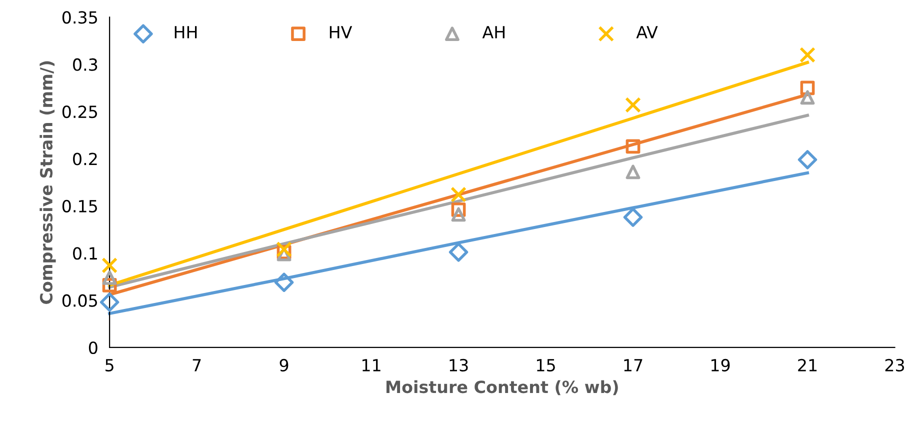 This screenshot has height=429, width=913. What do you see at coordinates (371, 365) in the screenshot?
I see `x-tick-label: 11` at bounding box center [371, 365].